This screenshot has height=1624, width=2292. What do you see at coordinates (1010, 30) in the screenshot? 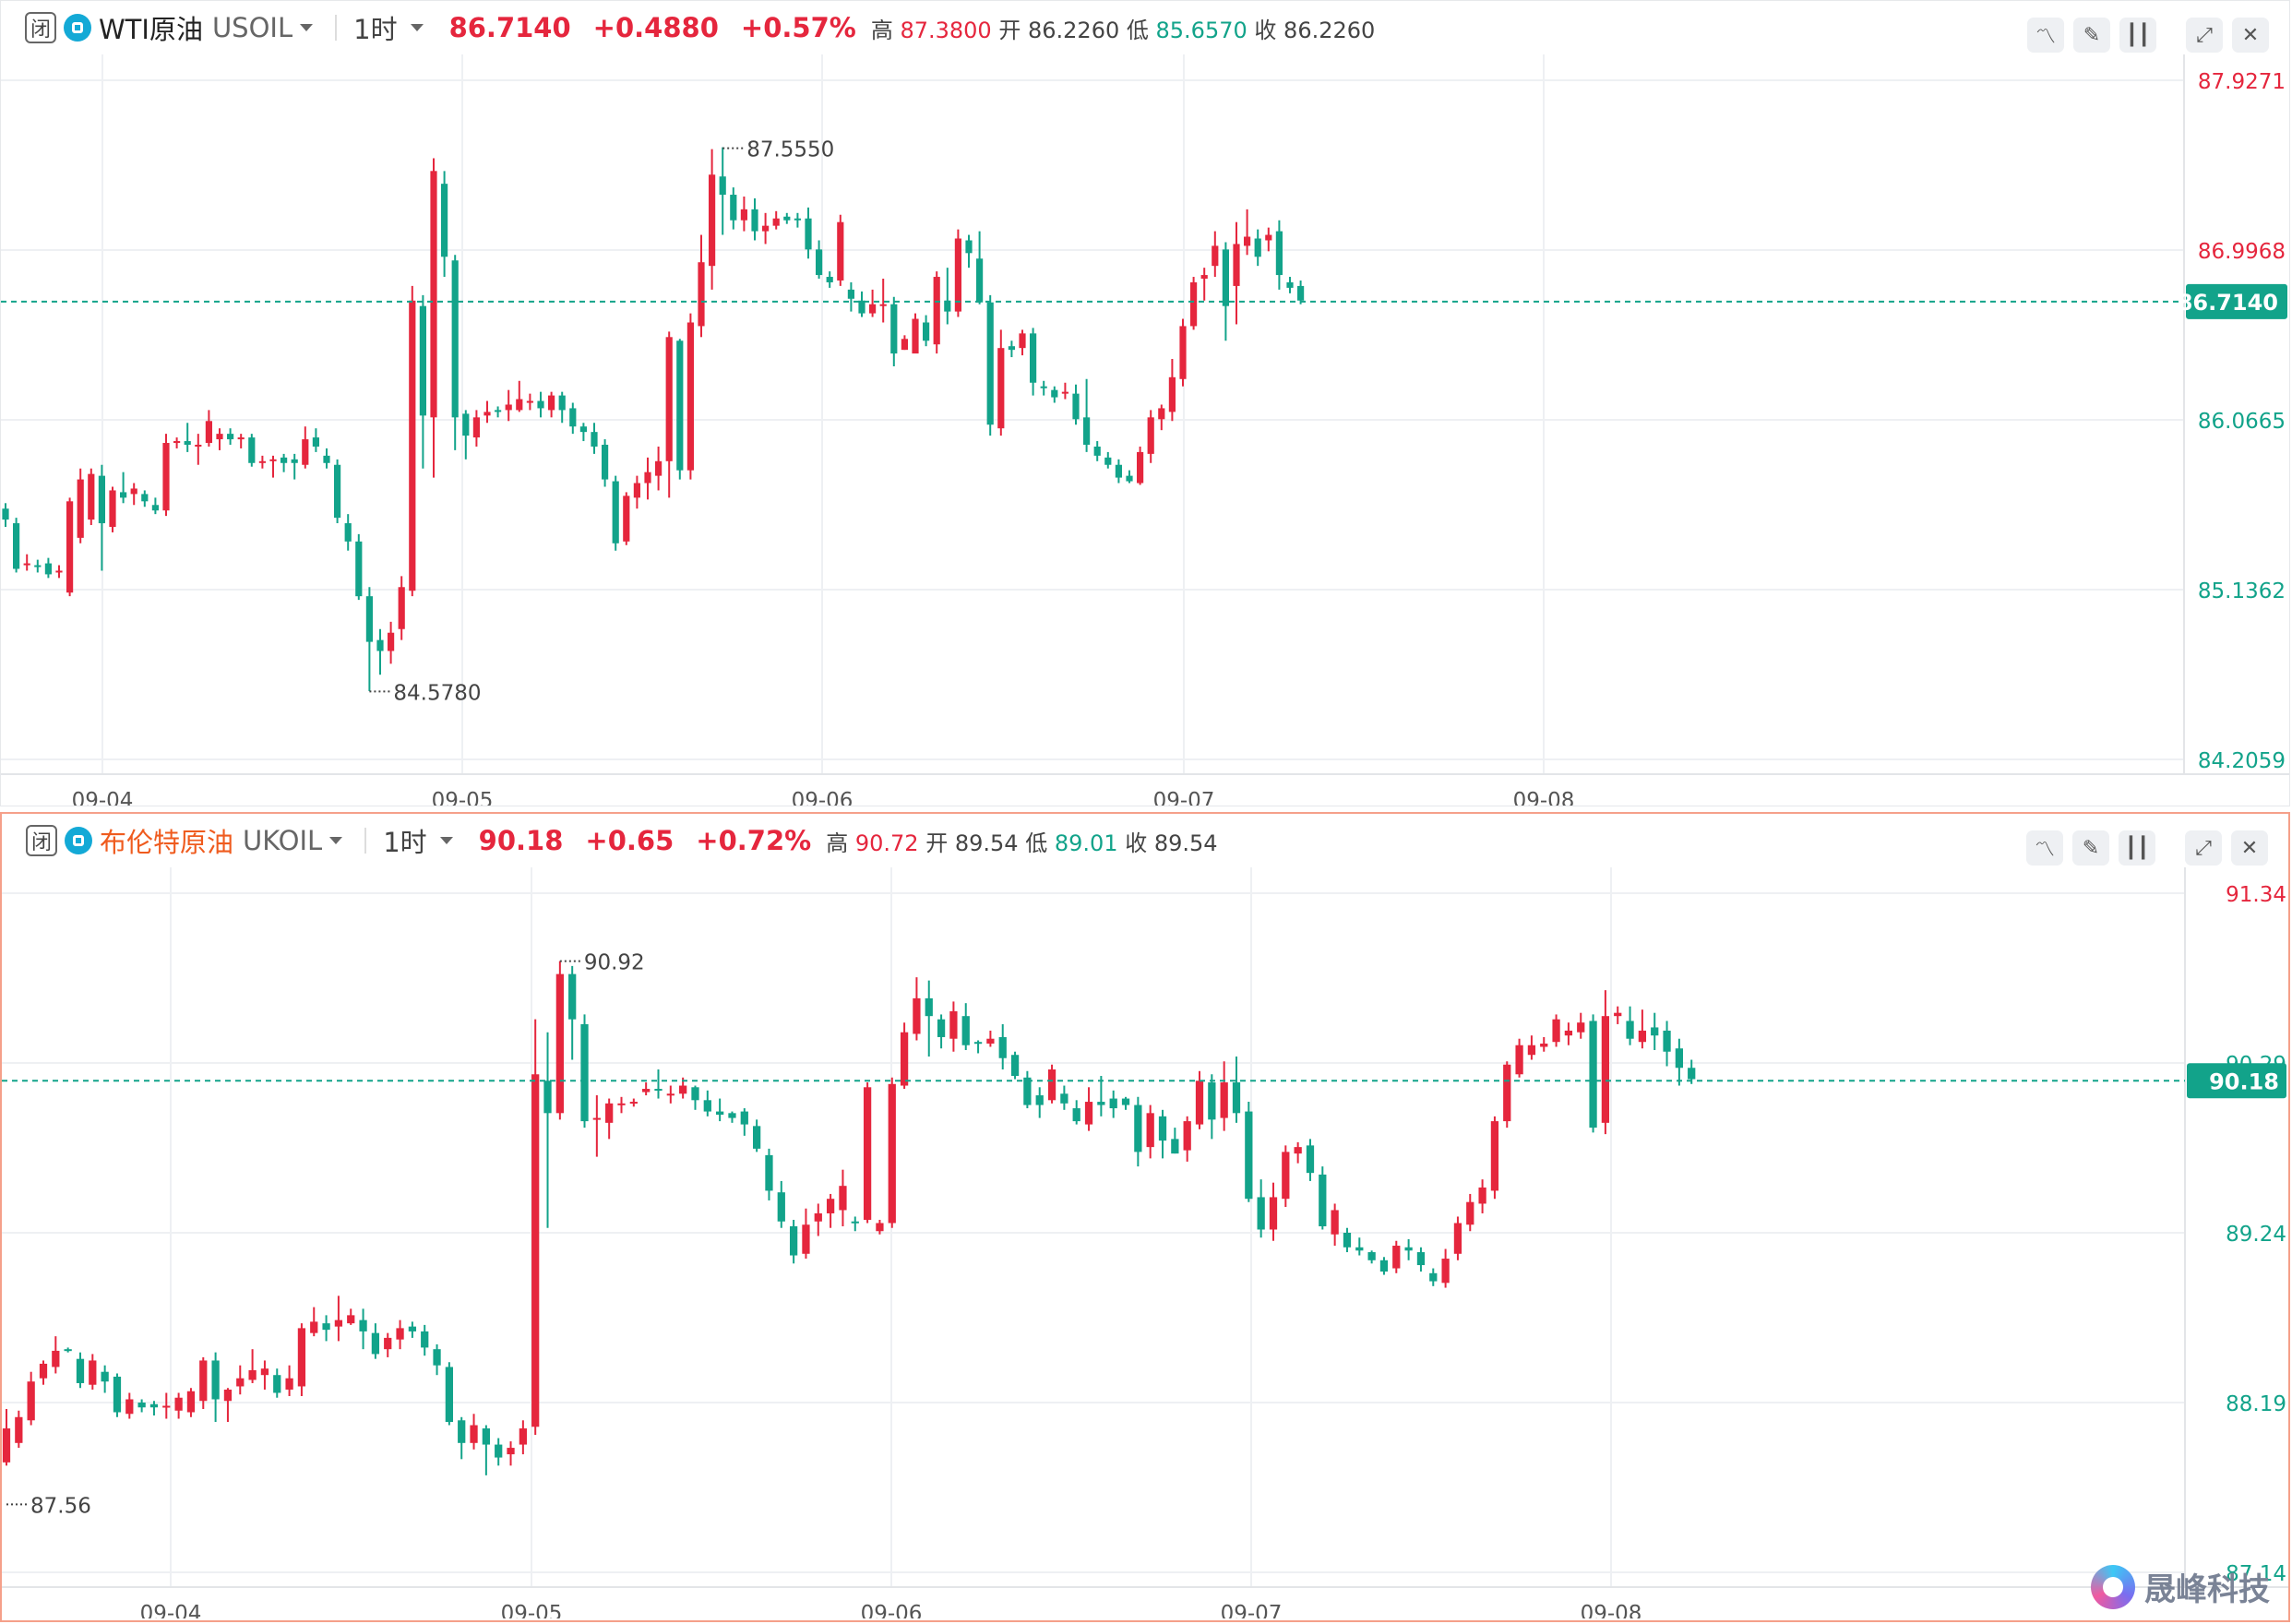
I see `open-label: 开` at bounding box center [1010, 30].